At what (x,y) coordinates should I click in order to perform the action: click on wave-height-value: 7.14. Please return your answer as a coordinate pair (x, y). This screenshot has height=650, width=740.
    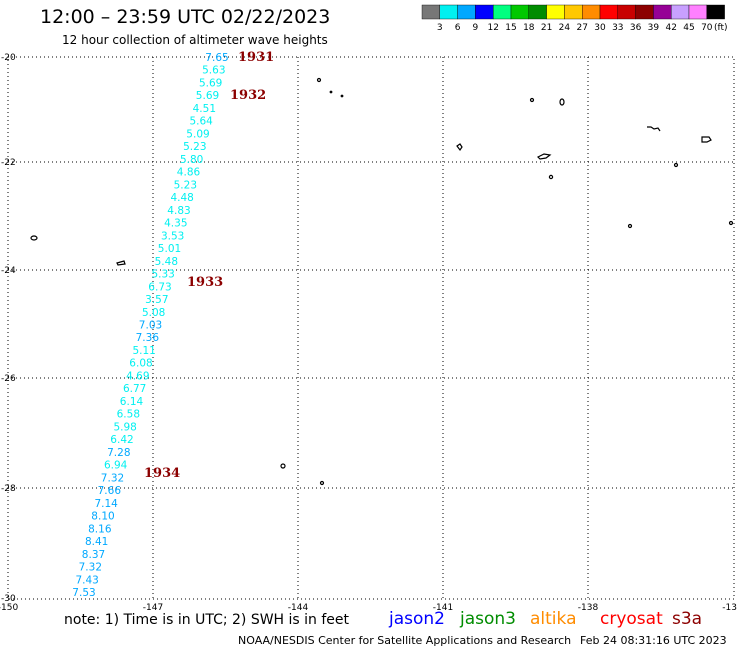
    Looking at the image, I should click on (106, 504).